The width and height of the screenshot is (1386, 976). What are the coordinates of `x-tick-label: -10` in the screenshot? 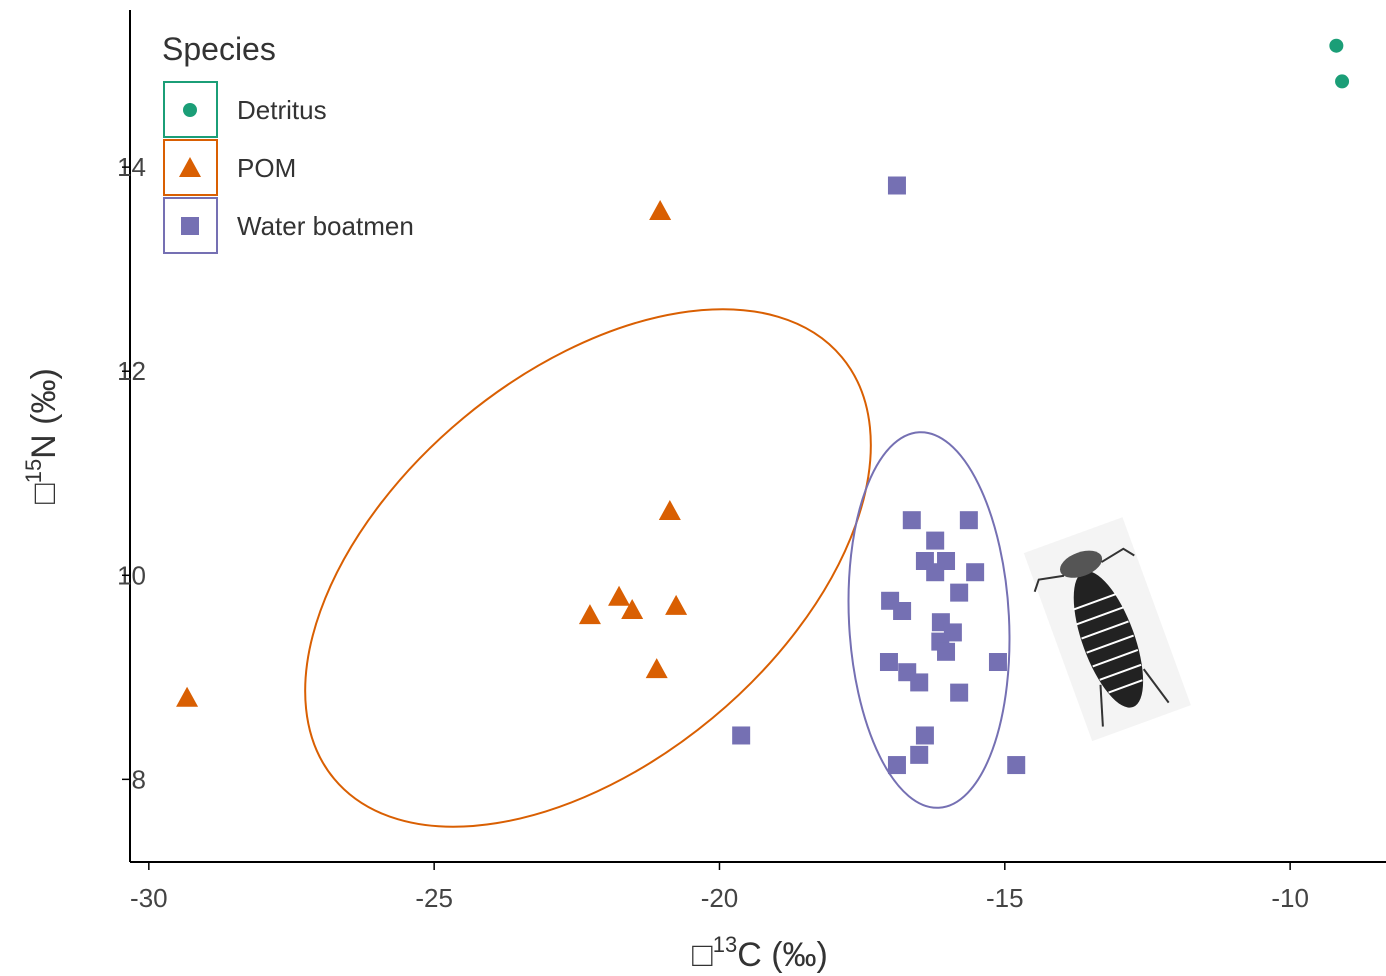 It's located at (1290, 898).